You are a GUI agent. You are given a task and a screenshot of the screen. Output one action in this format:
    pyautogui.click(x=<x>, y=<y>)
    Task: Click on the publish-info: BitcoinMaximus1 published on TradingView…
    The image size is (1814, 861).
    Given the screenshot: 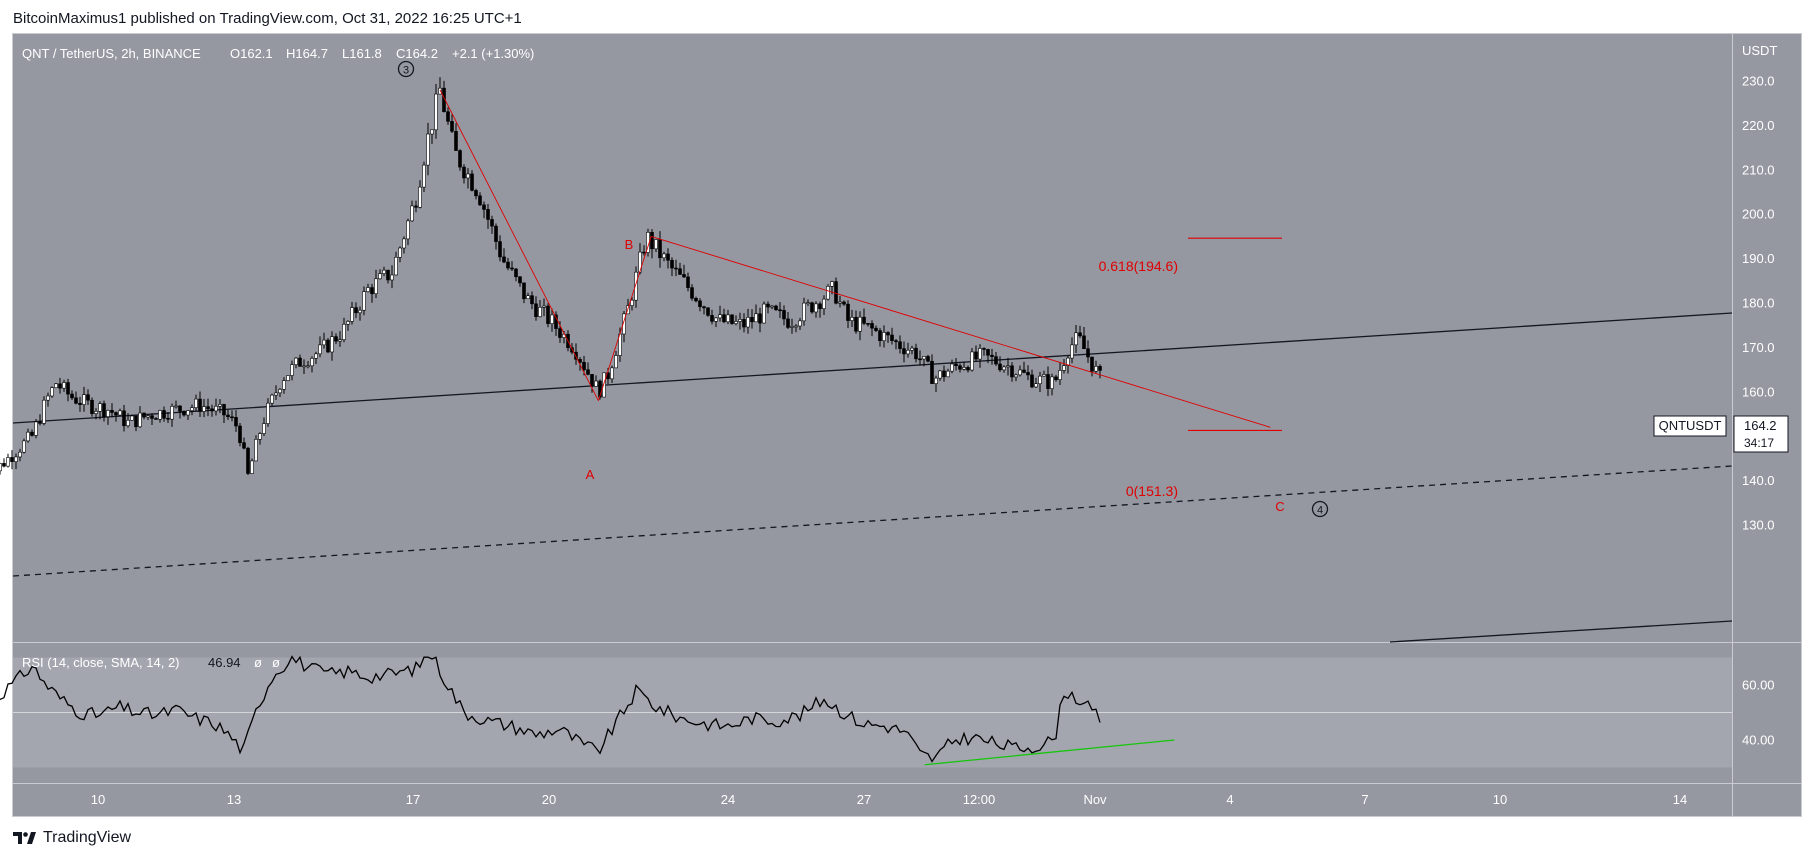 What is the action you would take?
    pyautogui.click(x=267, y=18)
    